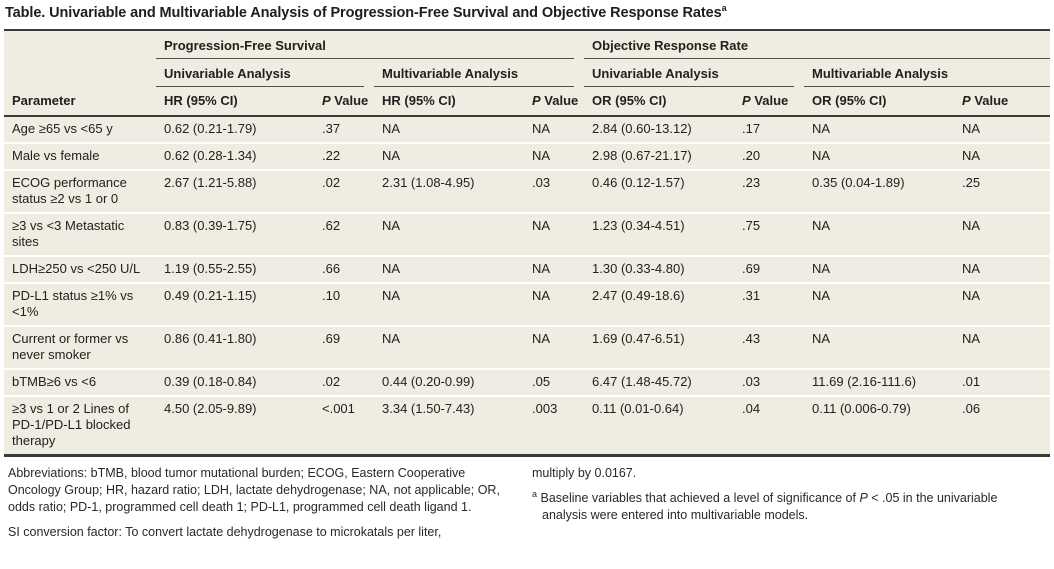 The image size is (1054, 569). Describe the element at coordinates (449, 102) in the screenshot. I see `col-header-hr-multivariable: HR (95% CI)` at that location.